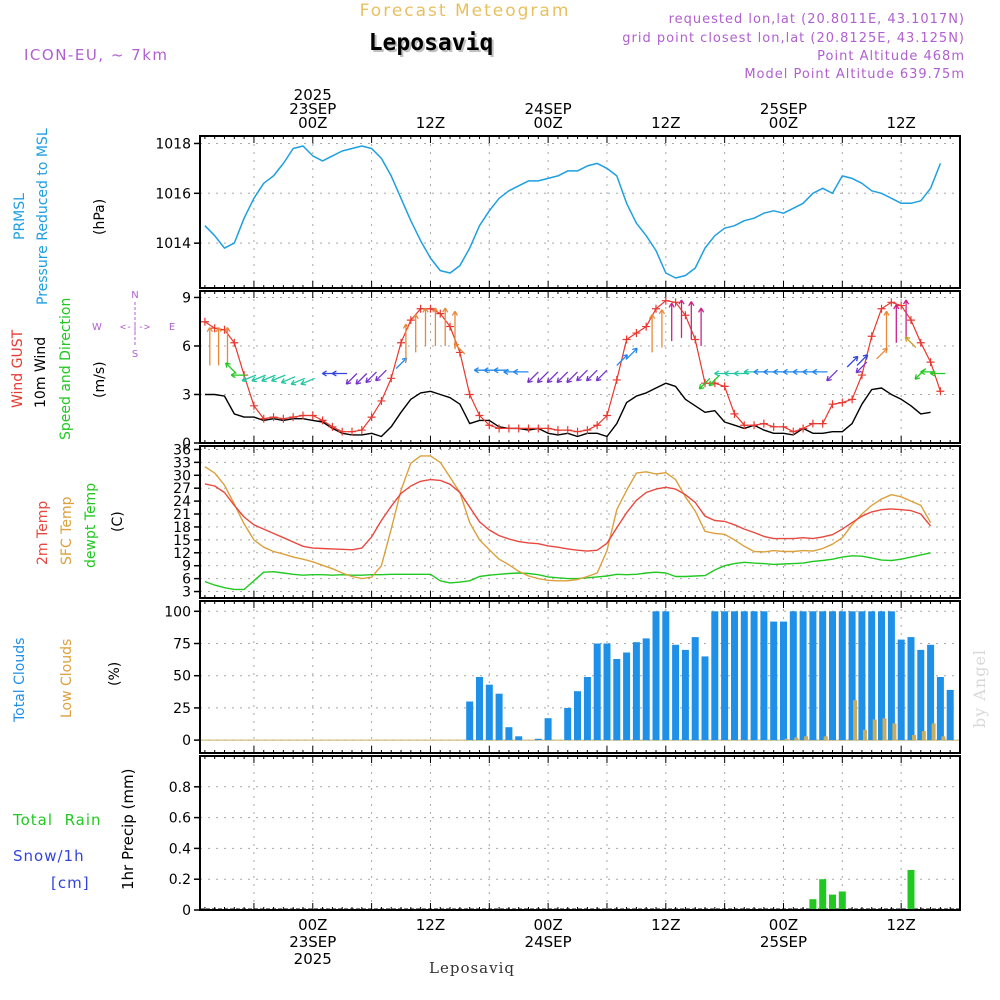  What do you see at coordinates (182, 554) in the screenshot?
I see `y-tick-label: 12` at bounding box center [182, 554].